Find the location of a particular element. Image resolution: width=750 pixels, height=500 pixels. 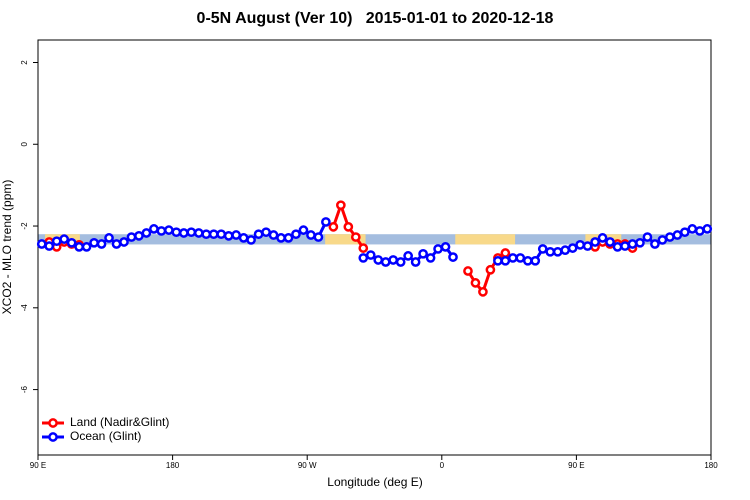

legend-label: Land (Nadir&Glint) is located at coordinates (119, 422).